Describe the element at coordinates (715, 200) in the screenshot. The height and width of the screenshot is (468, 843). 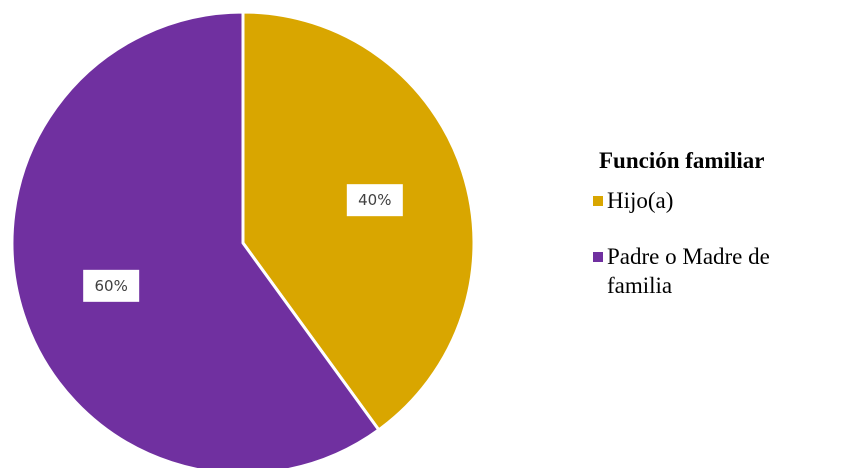
I see `legend-entry-hijo: Hijo(a)` at that location.